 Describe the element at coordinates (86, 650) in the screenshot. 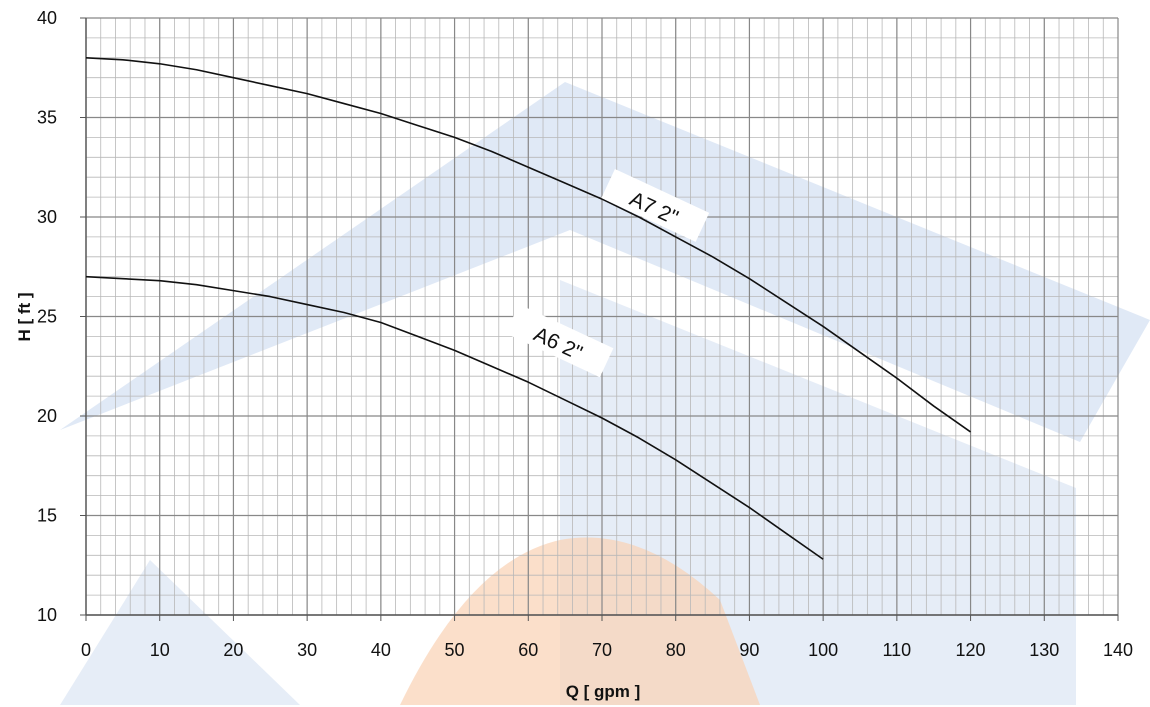

I see `x-tick-label: 0` at that location.